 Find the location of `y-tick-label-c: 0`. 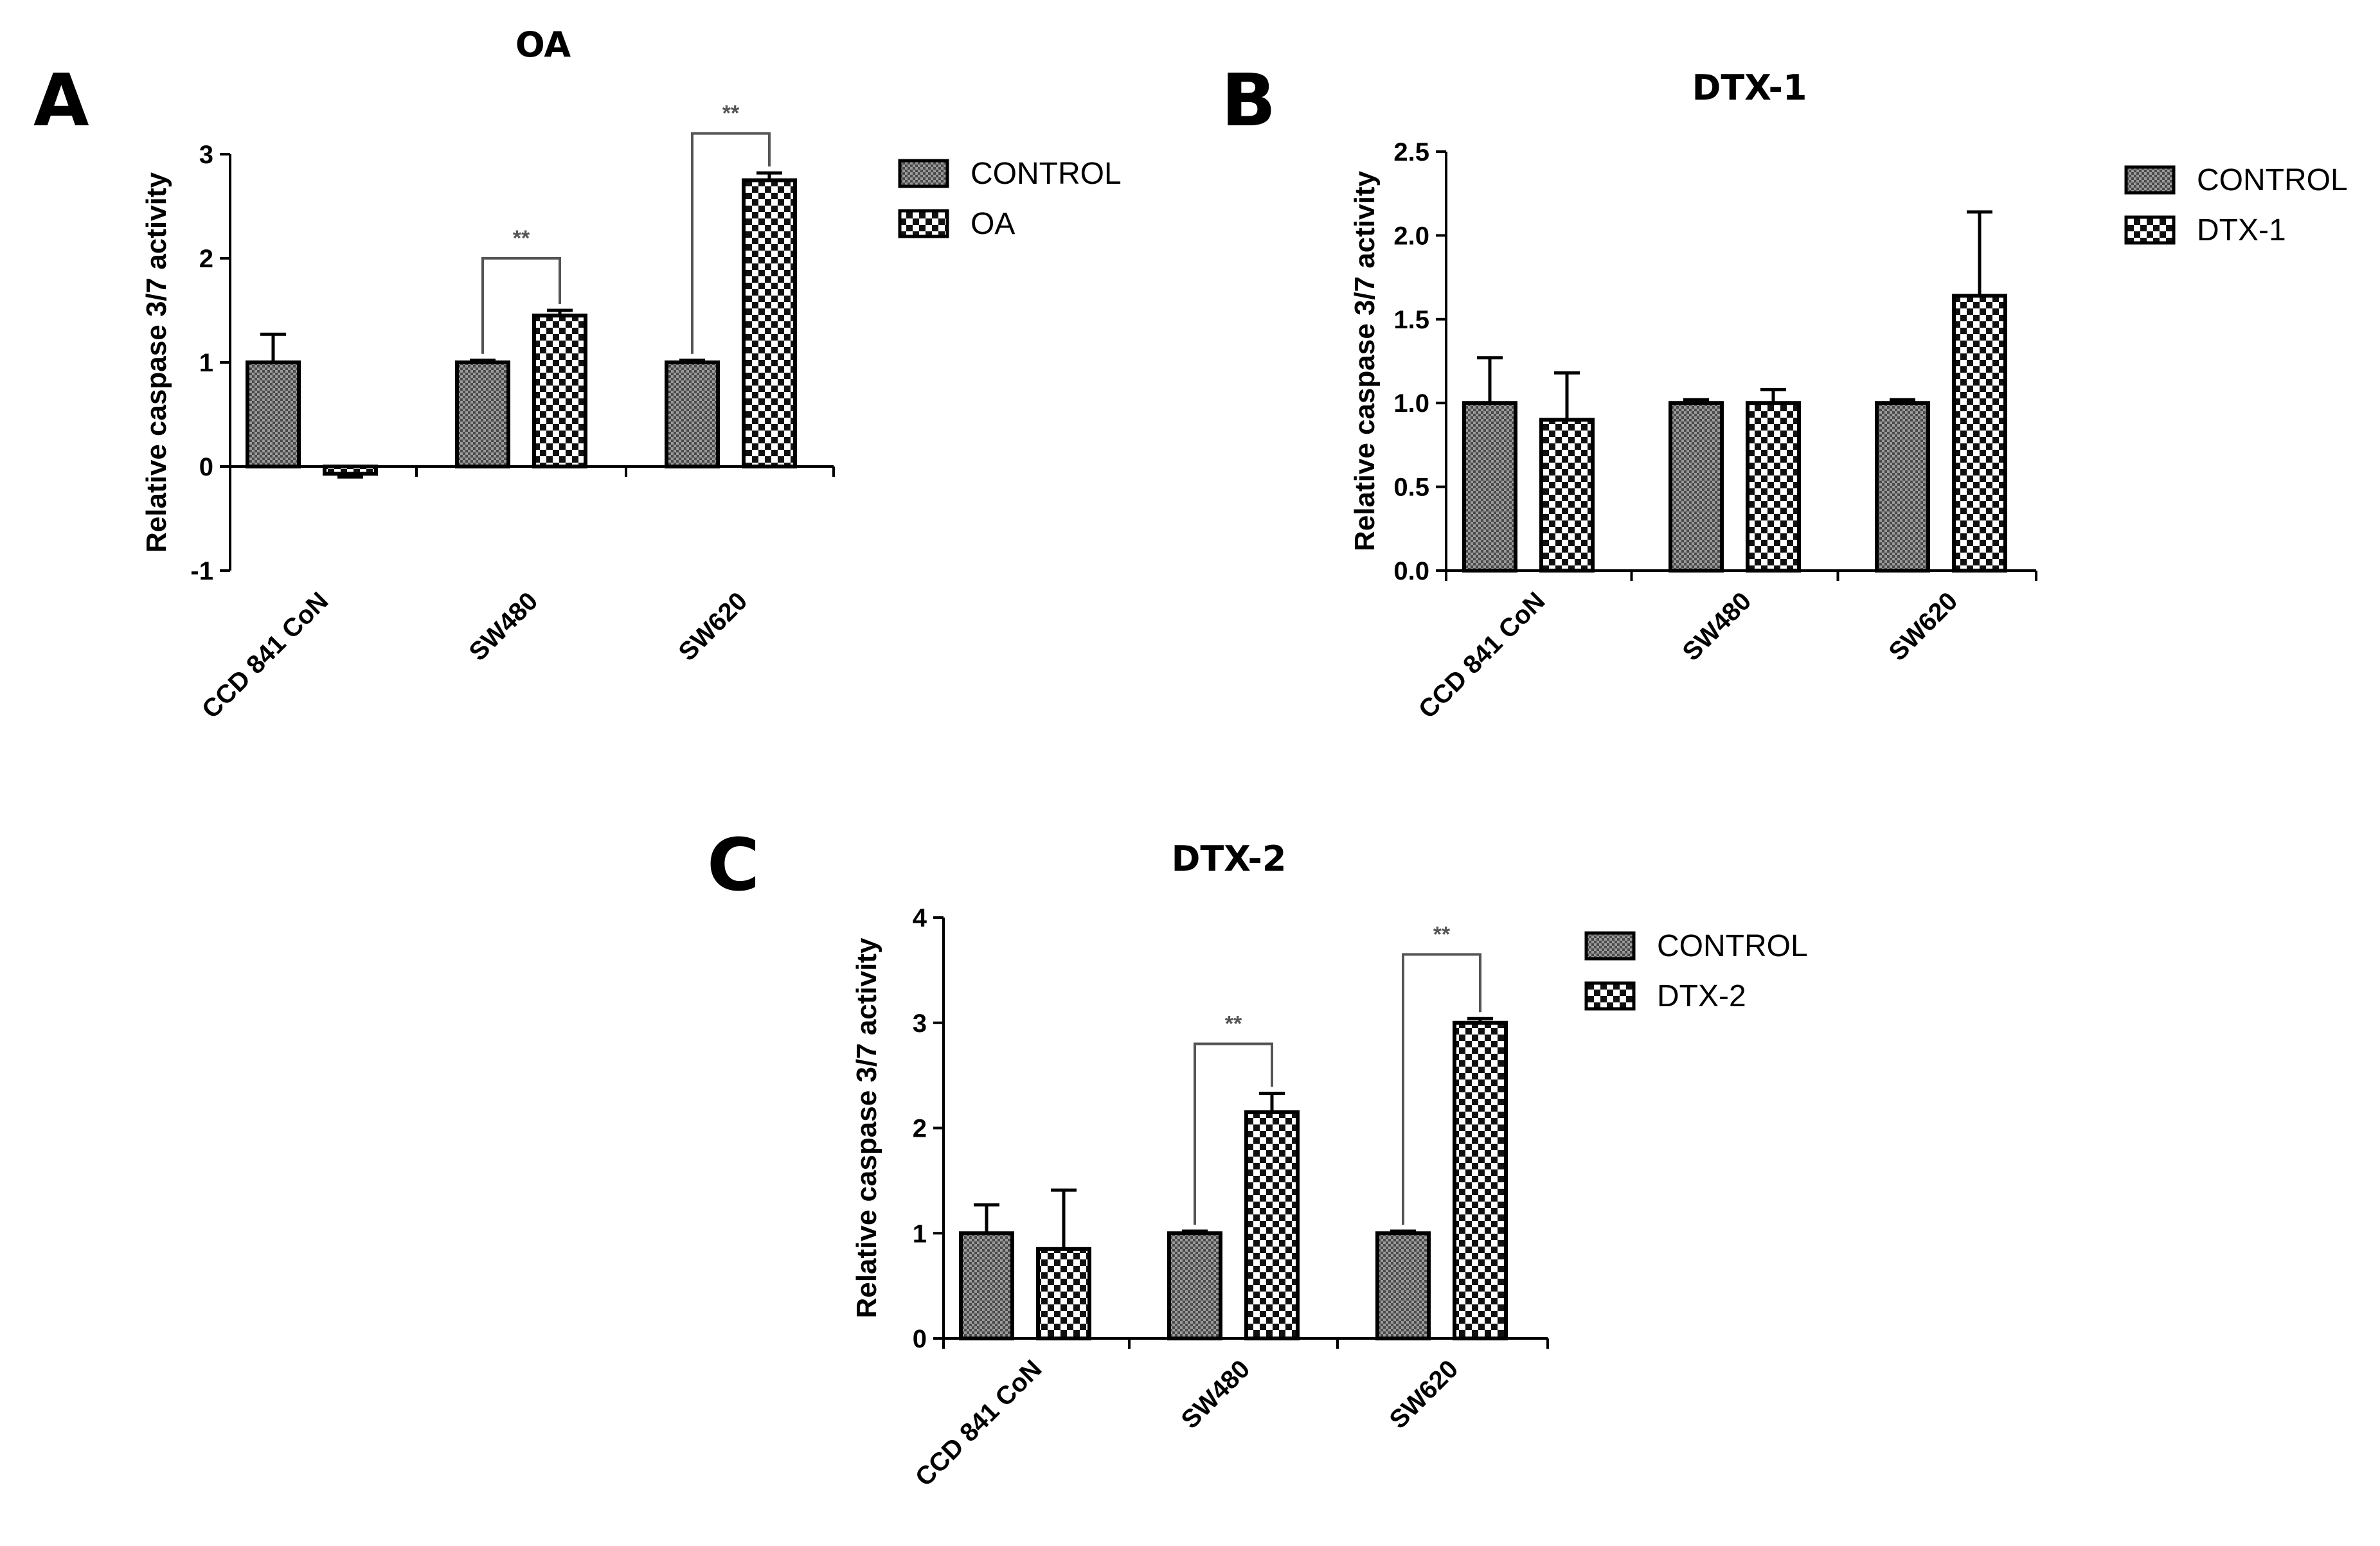

y-tick-label-c: 0 is located at coordinates (920, 1339).